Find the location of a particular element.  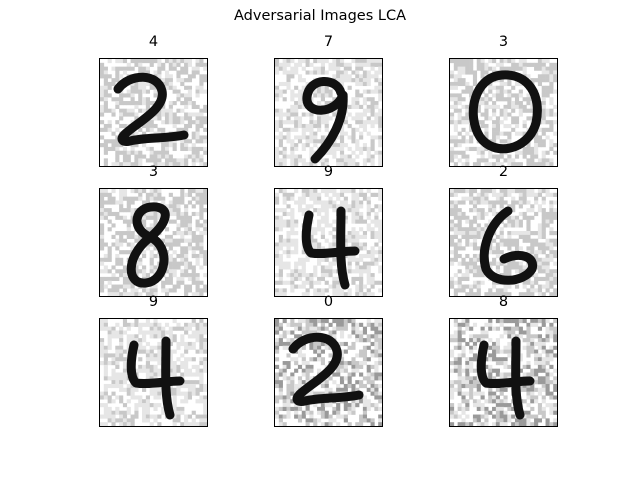

panel-2: 7 is located at coordinates (328, 100).